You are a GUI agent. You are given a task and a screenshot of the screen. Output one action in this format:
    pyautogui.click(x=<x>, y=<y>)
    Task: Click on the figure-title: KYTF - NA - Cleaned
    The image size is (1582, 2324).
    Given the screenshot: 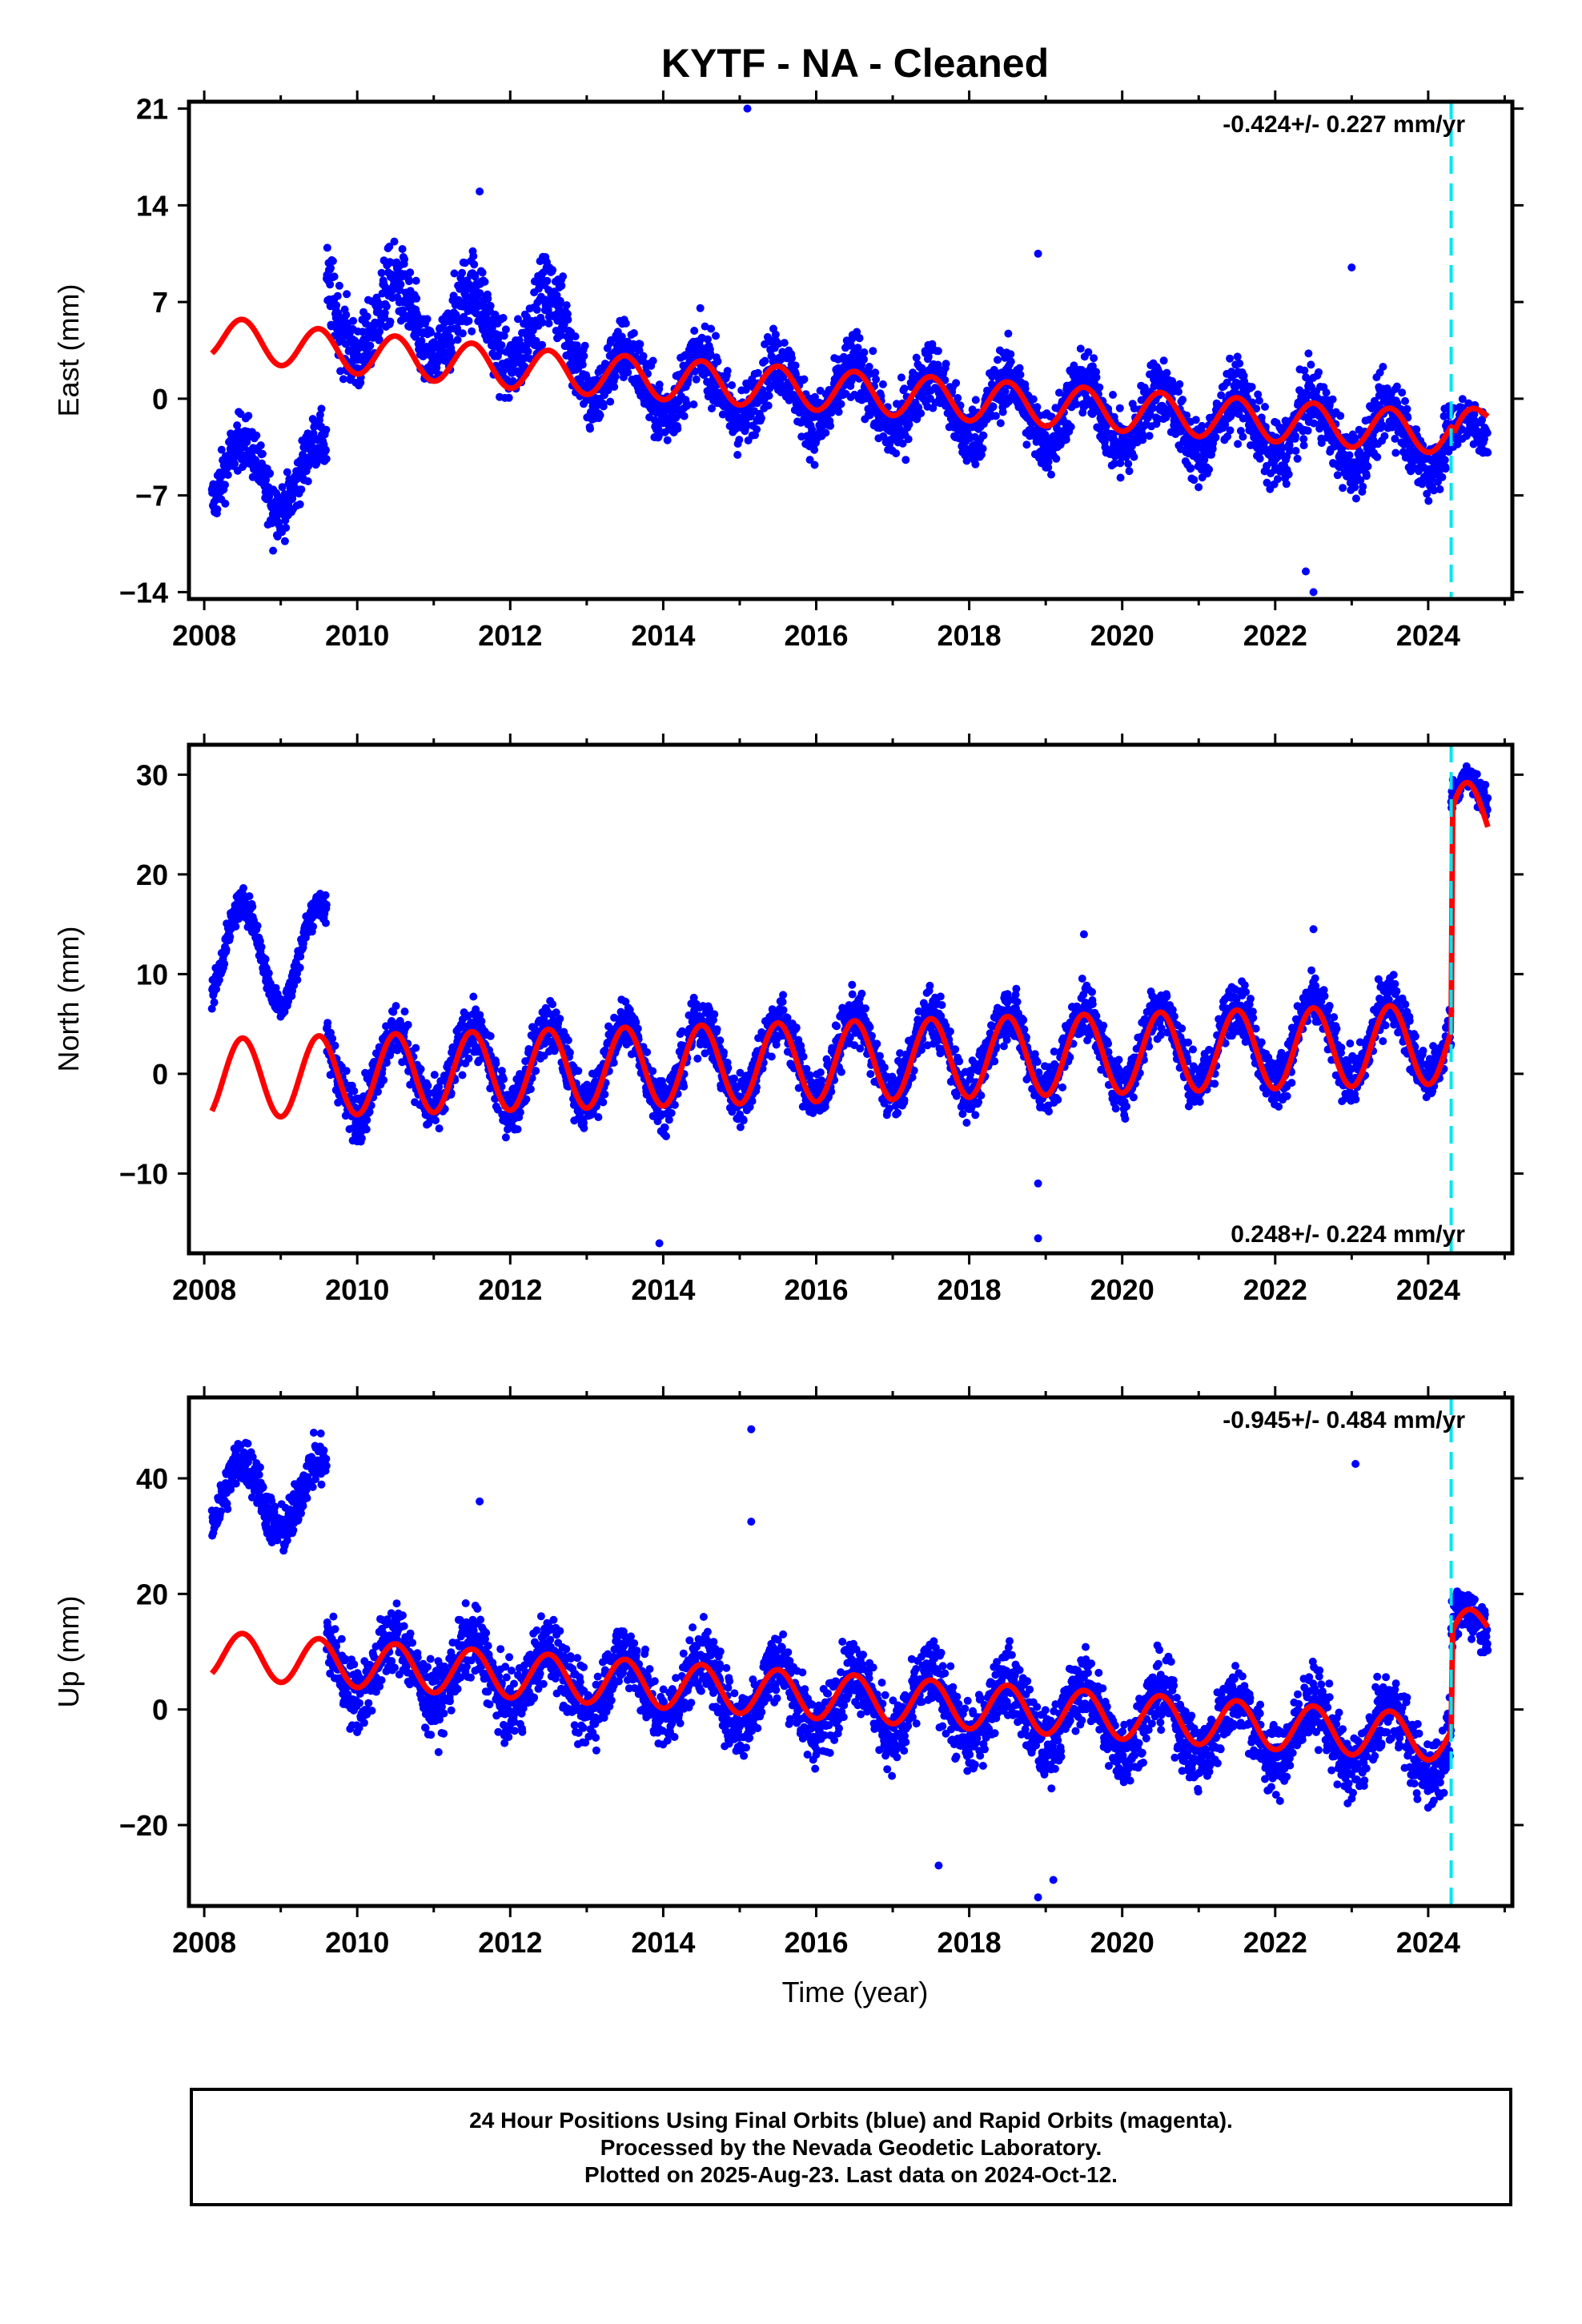 What is the action you would take?
    pyautogui.click(x=855, y=63)
    